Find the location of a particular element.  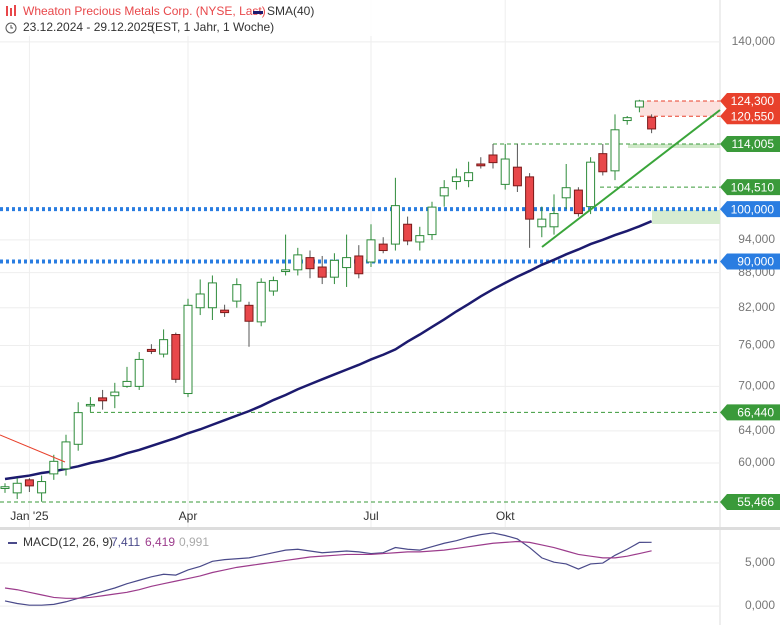

price-label: 114,005 is located at coordinates (753, 144).